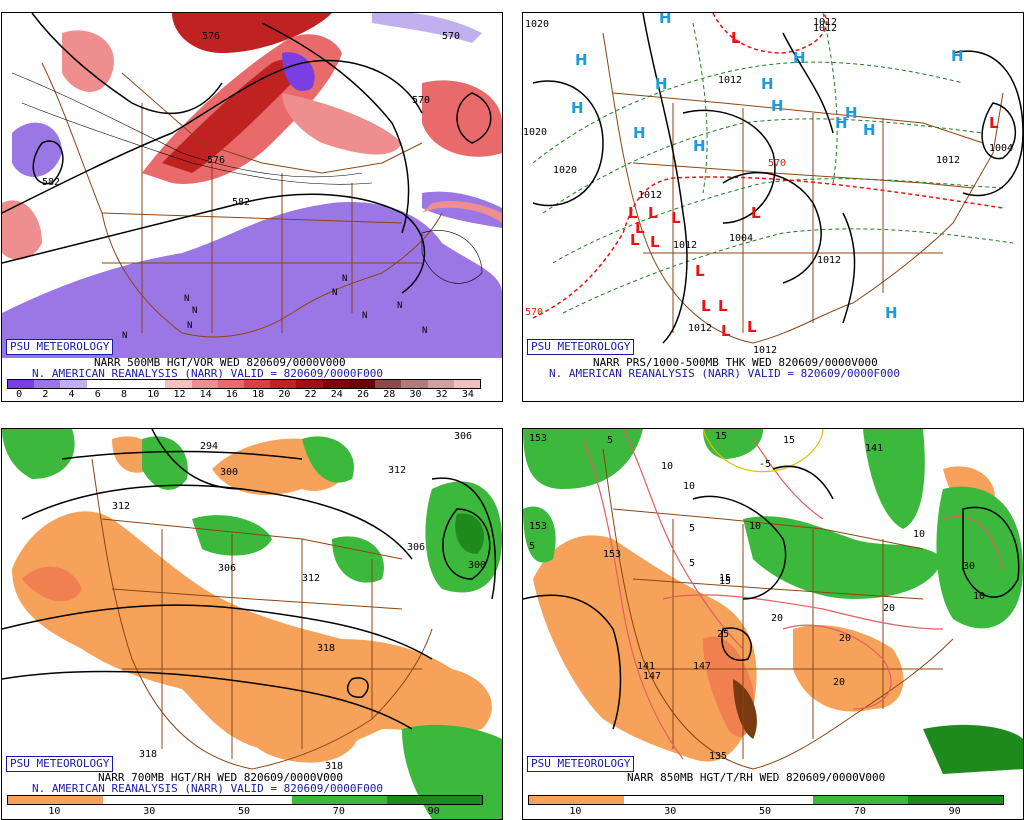  Describe the element at coordinates (124, 394) in the screenshot. I see `colorbar-label: 8` at that location.